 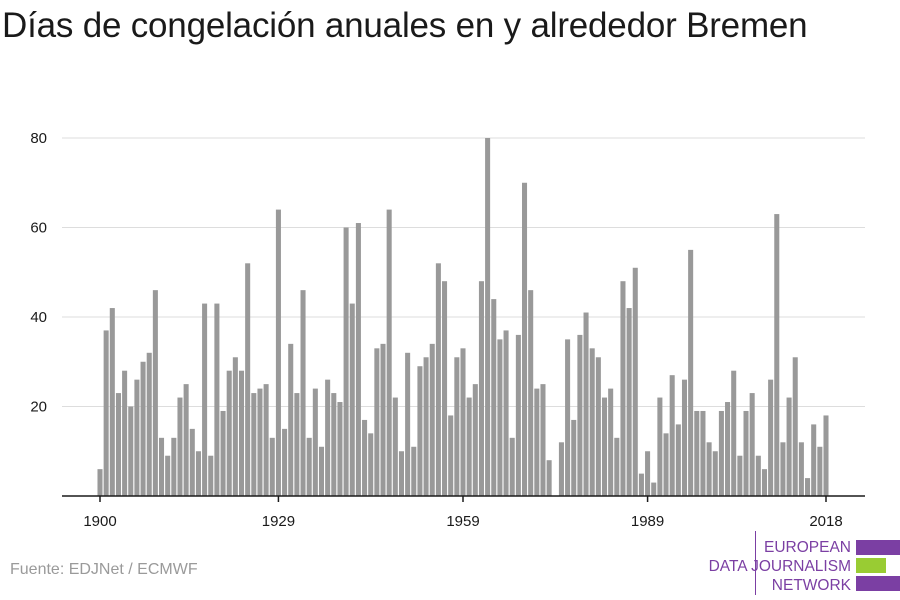 What do you see at coordinates (811, 585) in the screenshot?
I see `logo-line-3: NETWORK` at bounding box center [811, 585].